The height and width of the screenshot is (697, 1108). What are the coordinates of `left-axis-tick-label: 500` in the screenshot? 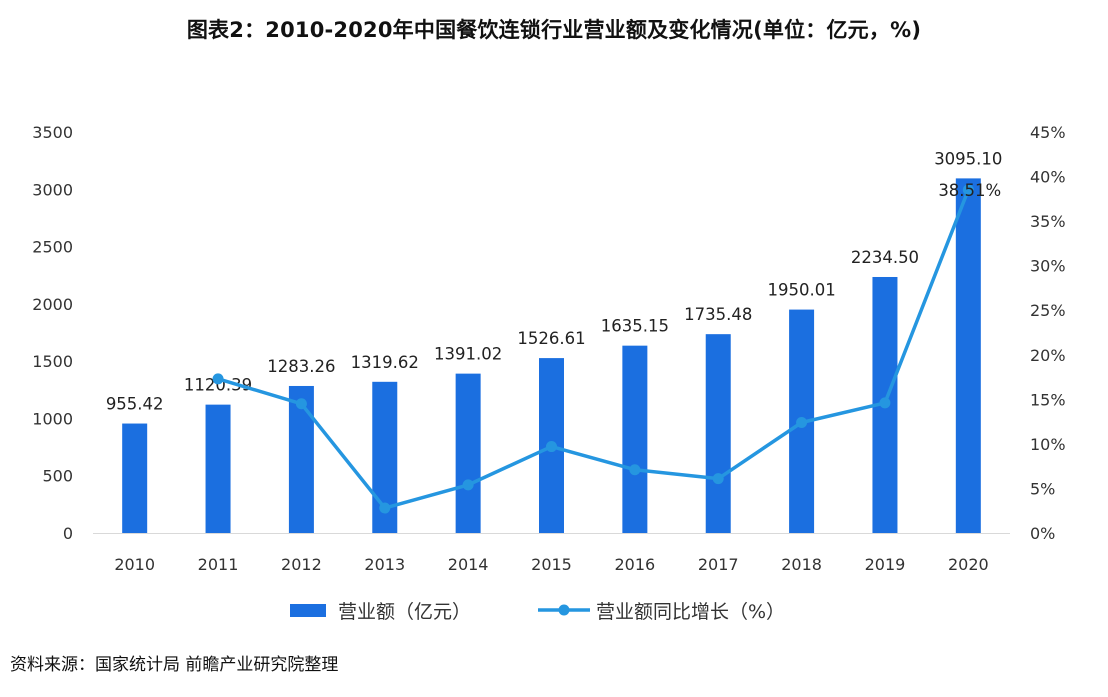 It's located at (57, 476).